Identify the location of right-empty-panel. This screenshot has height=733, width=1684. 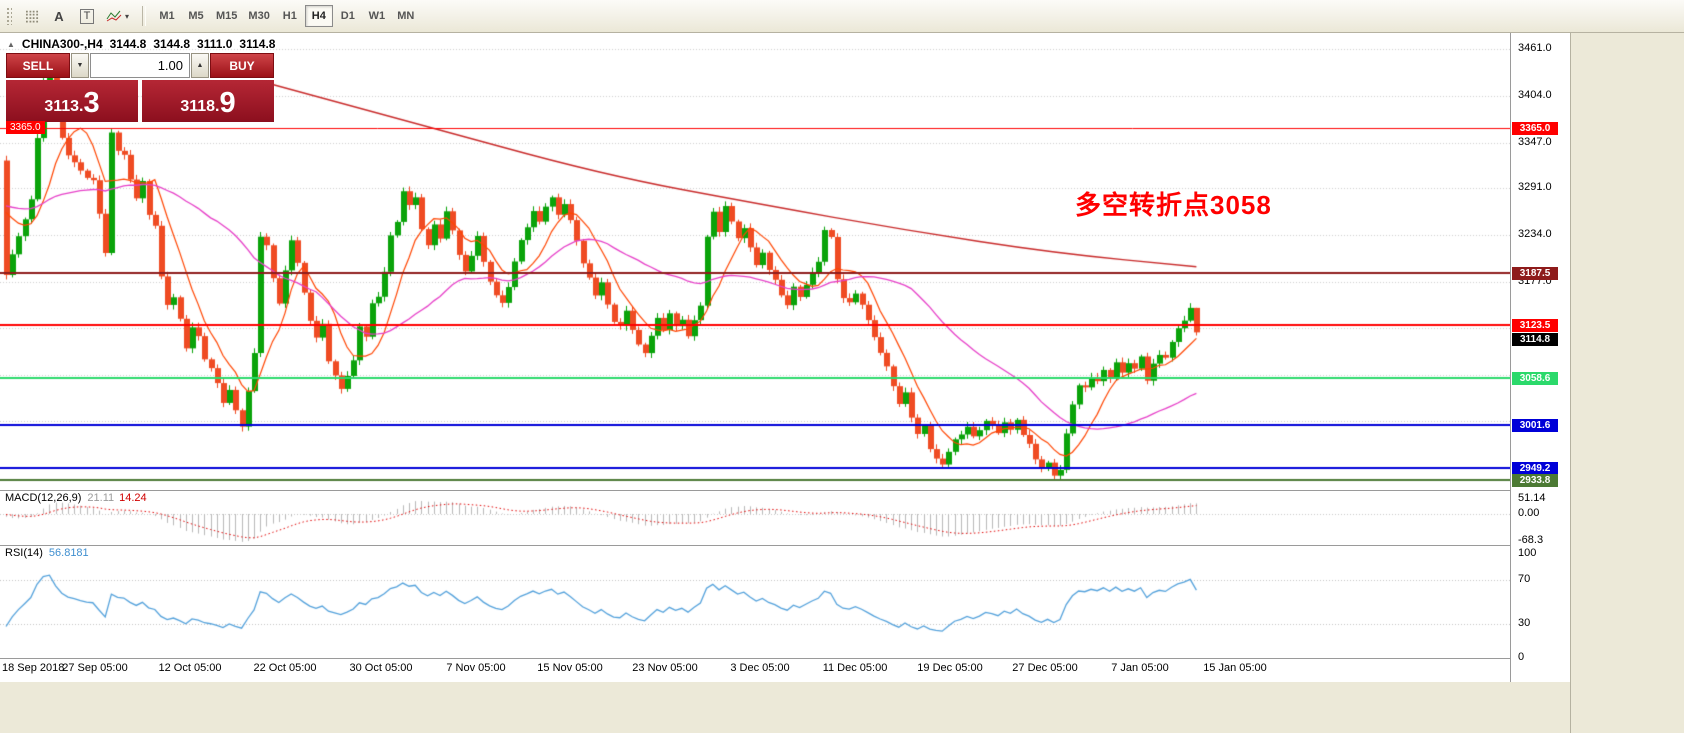
(1627, 383).